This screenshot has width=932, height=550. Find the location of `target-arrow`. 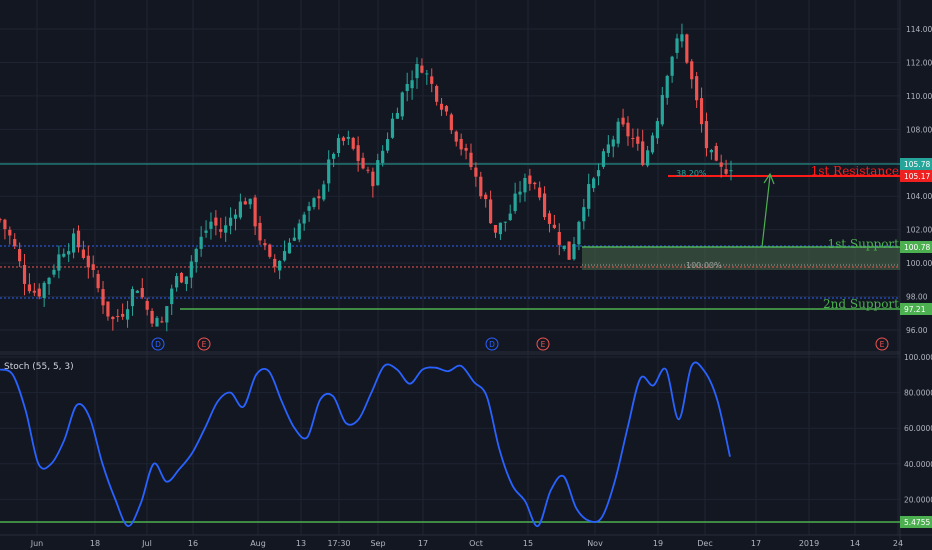

target-arrow is located at coordinates (766, 211).